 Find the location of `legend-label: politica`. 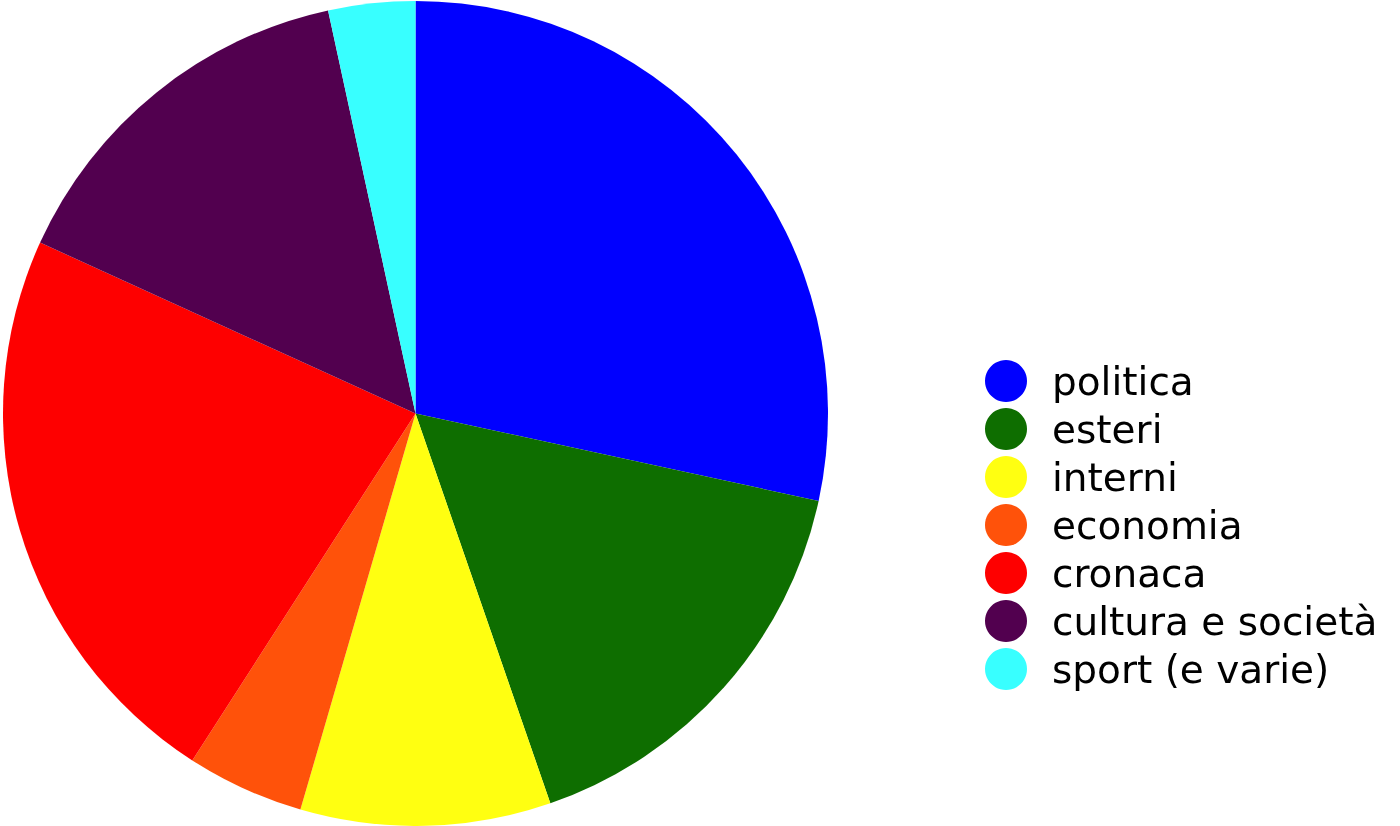

legend-label: politica is located at coordinates (1123, 381).